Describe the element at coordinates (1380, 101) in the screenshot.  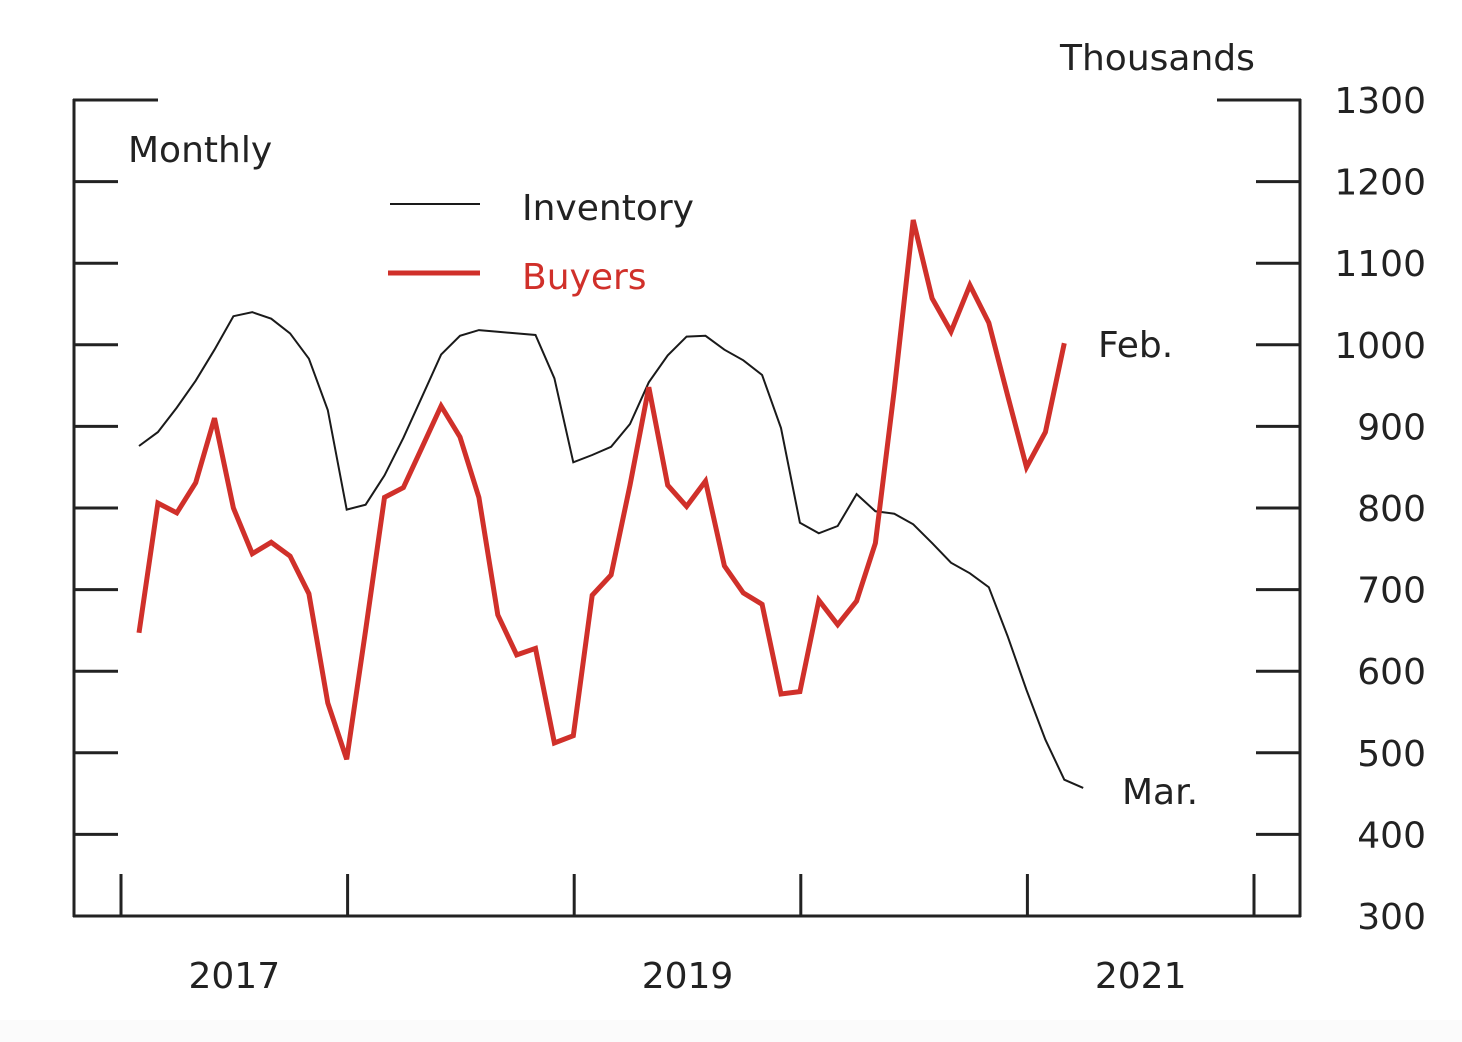
I see `y-tick-label: 1300` at that location.